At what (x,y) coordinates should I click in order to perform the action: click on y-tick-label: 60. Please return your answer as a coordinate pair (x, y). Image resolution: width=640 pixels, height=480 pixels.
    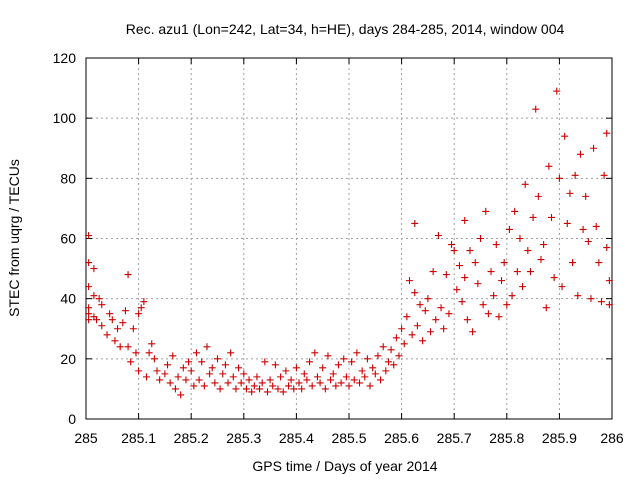
    Looking at the image, I should click on (68, 239).